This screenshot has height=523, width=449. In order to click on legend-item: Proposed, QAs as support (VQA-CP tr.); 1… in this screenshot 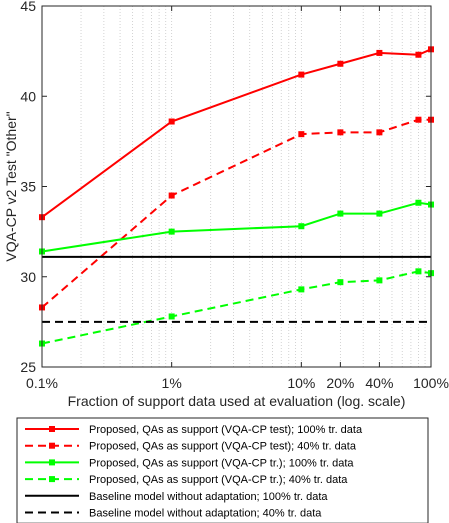, I will do `click(189, 463)`.